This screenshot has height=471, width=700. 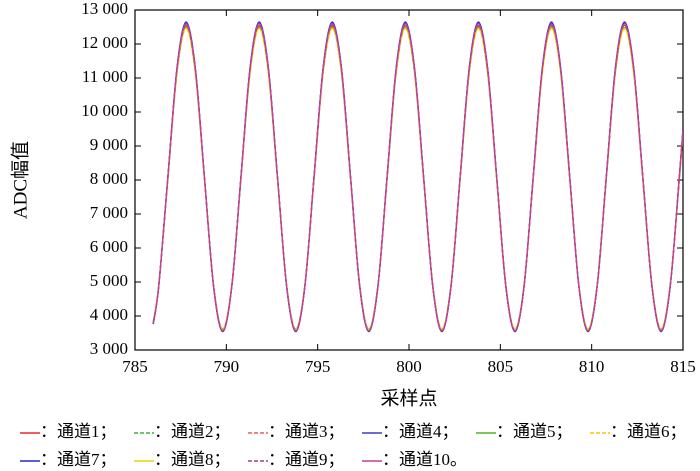 What do you see at coordinates (192, 431) in the screenshot?
I see `legend-label: ：通道2；` at bounding box center [192, 431].